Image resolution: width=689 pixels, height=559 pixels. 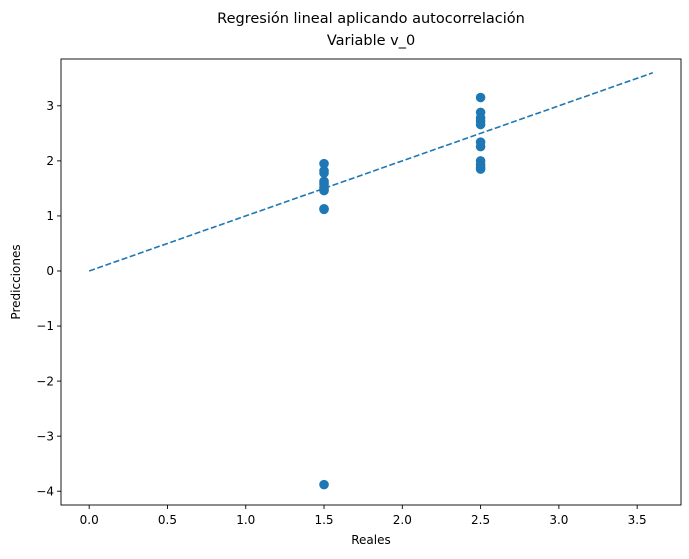 I want to click on x-tick-label: 2.5, so click(x=480, y=520).